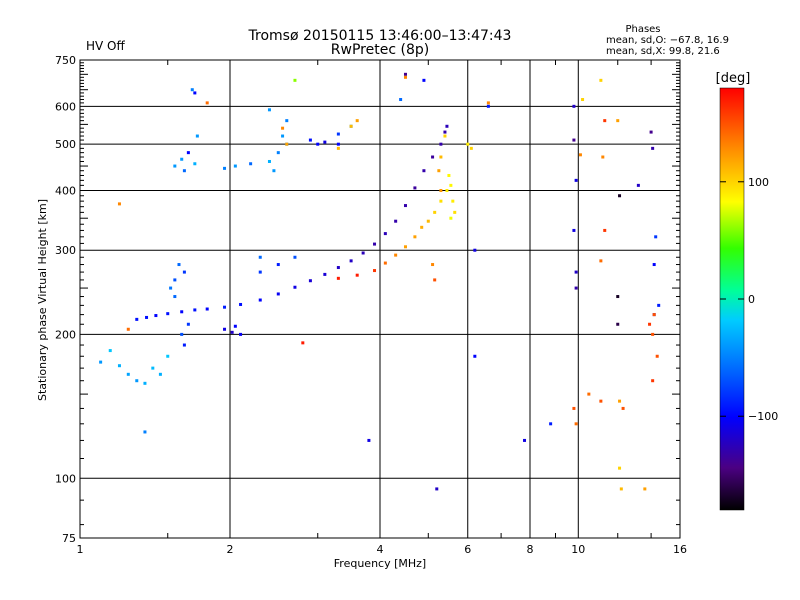  Describe the element at coordinates (663, 51) in the screenshot. I see `phase-x-stats: mean, sd,X: 99.8, 21.6` at that location.